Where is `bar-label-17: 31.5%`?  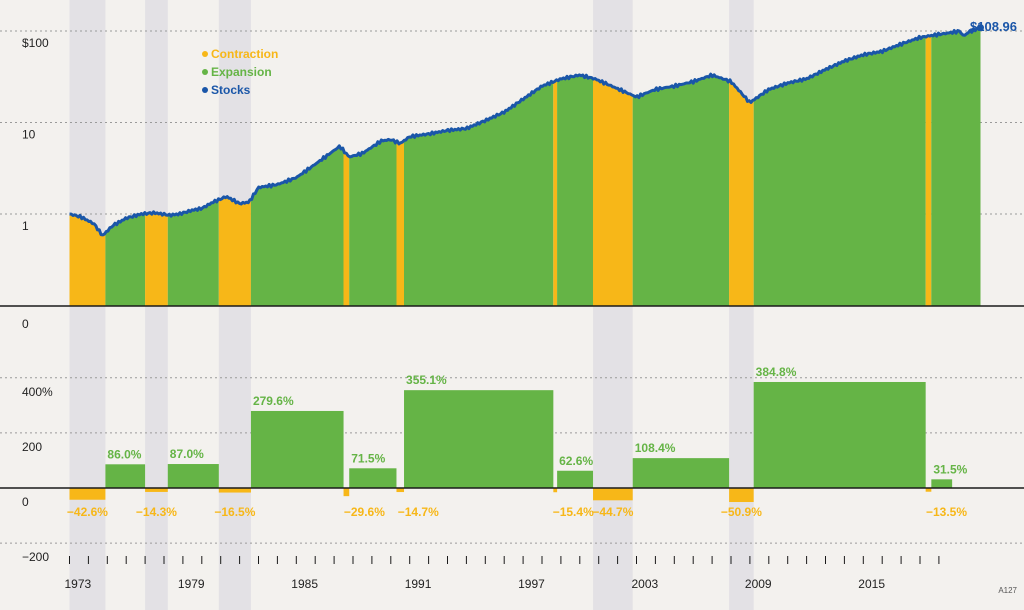
bar-label-17: 31.5% is located at coordinates (950, 469).